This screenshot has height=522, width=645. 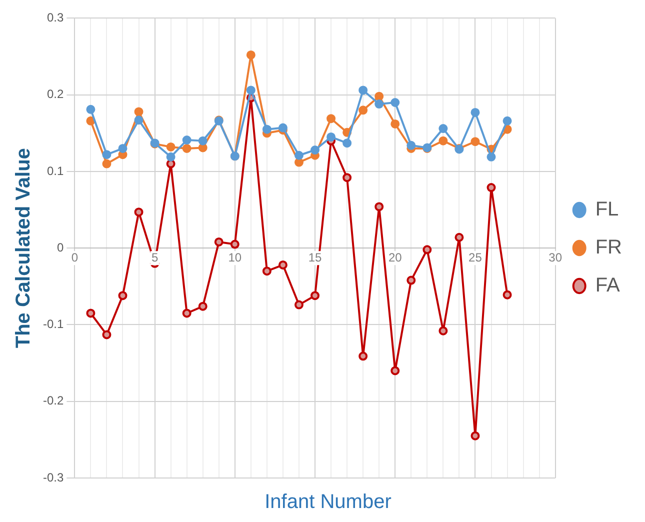 I want to click on y-tick-label: 0.2, so click(x=55, y=94).